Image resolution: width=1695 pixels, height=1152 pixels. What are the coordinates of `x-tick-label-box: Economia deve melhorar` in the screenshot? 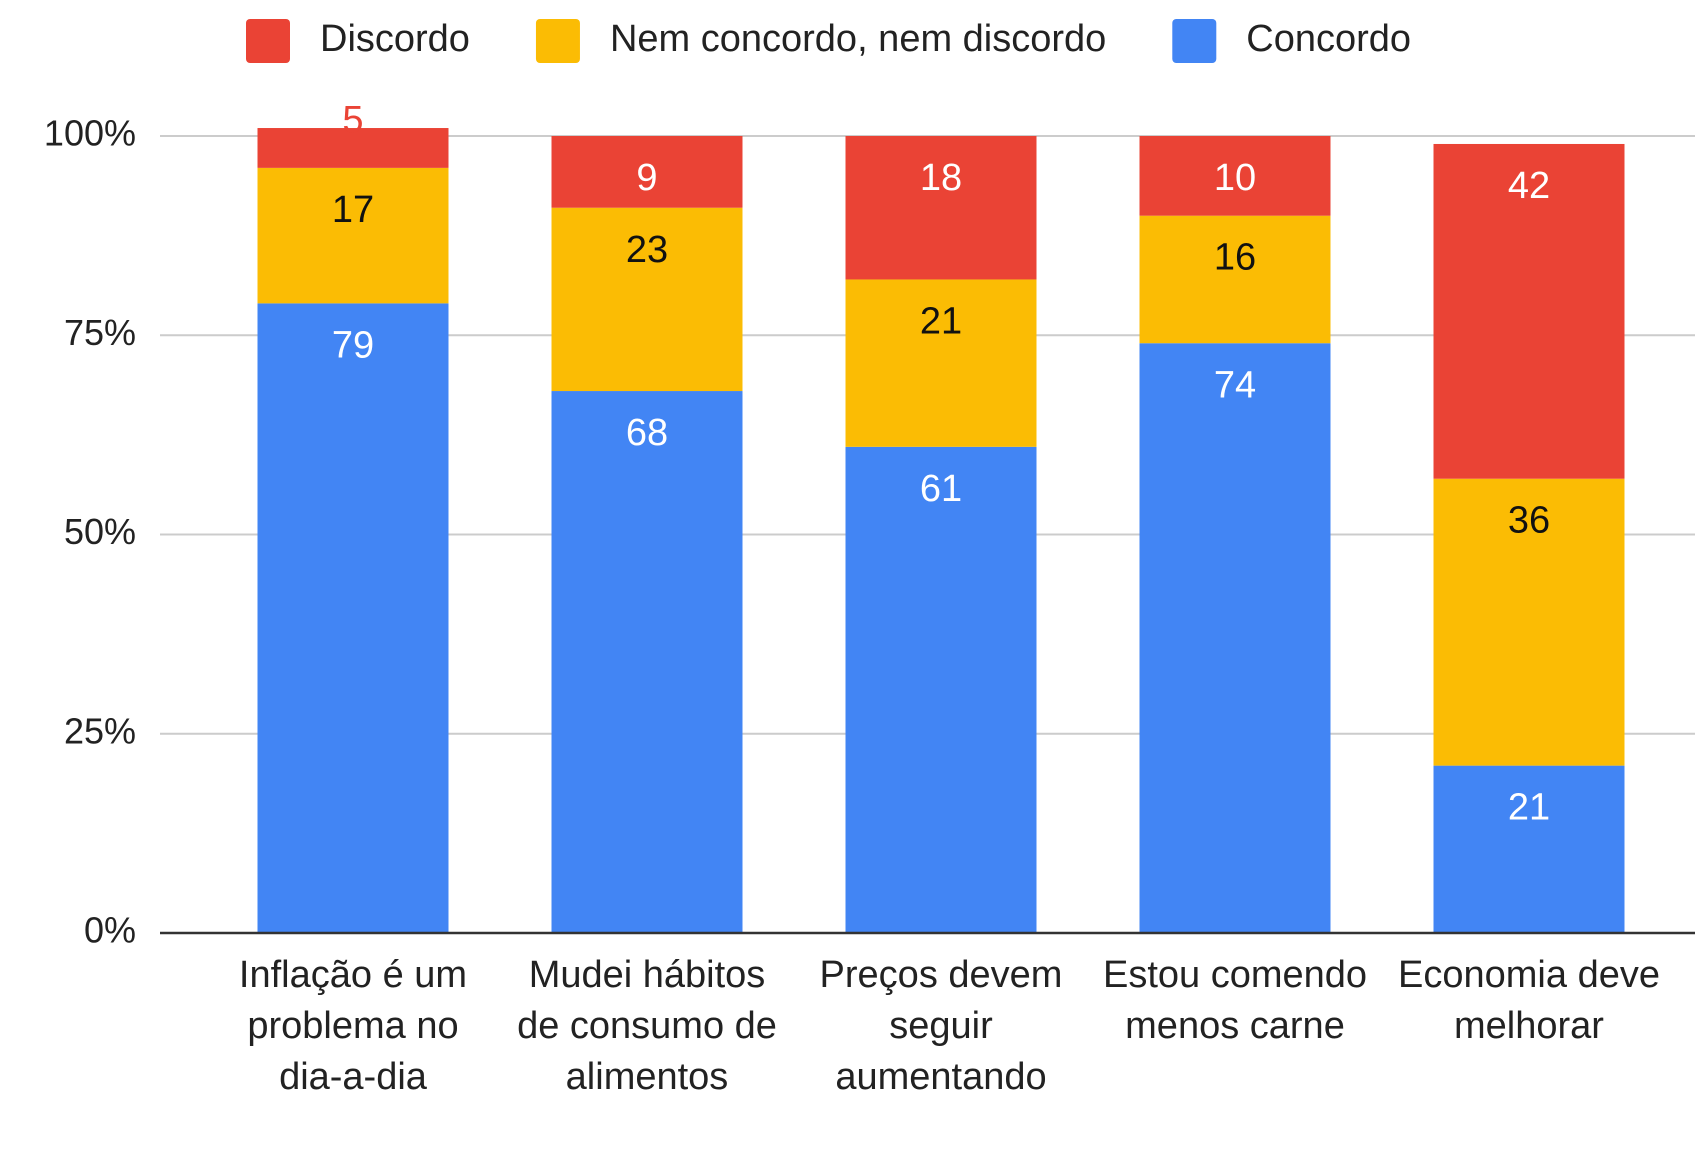 It's located at (1529, 1000).